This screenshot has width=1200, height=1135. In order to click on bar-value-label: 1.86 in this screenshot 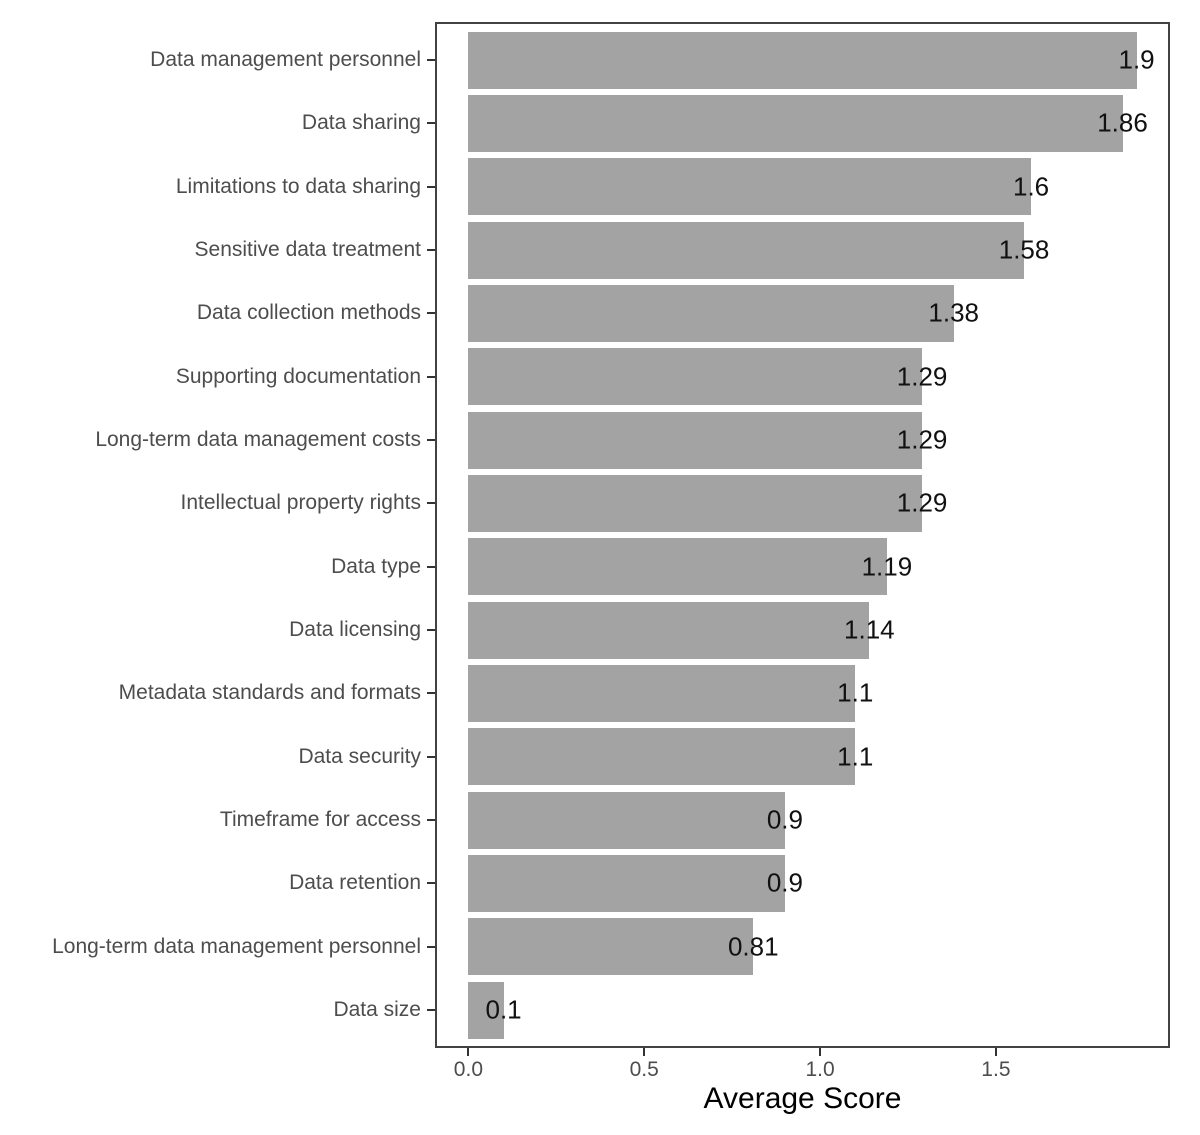, I will do `click(1122, 122)`.